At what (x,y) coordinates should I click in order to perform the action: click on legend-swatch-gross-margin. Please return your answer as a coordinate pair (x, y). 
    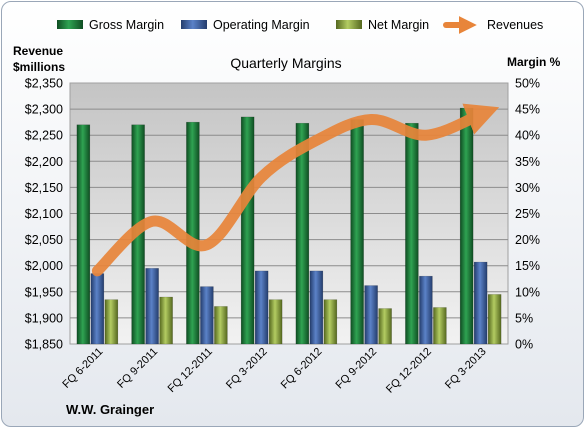
    Looking at the image, I should click on (70, 24).